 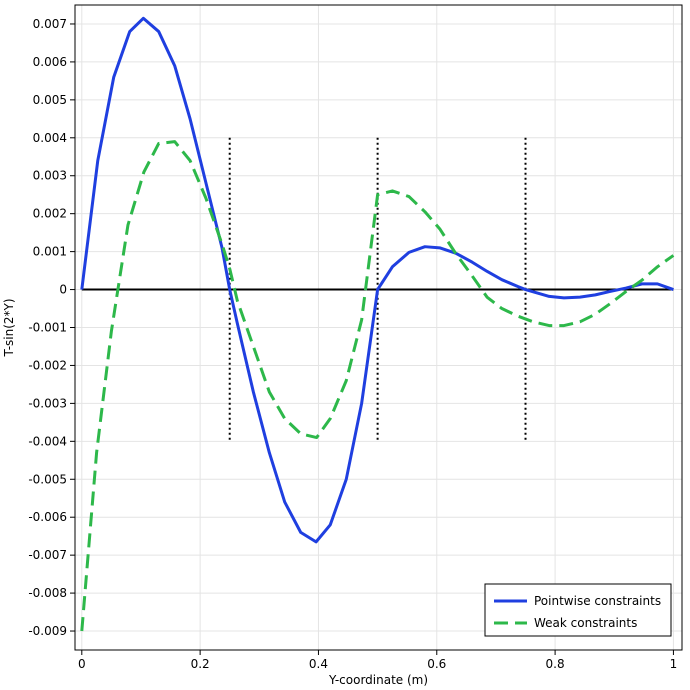 What do you see at coordinates (50, 176) in the screenshot?
I see `y-tick-label: 0.003` at bounding box center [50, 176].